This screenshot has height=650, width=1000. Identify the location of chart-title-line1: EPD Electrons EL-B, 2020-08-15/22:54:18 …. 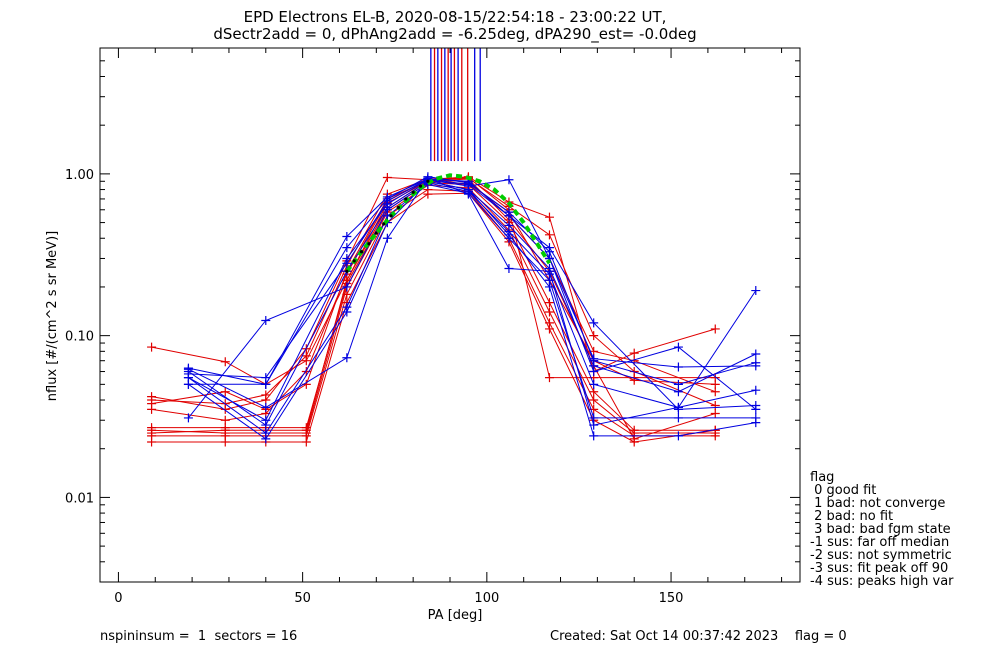
(455, 17).